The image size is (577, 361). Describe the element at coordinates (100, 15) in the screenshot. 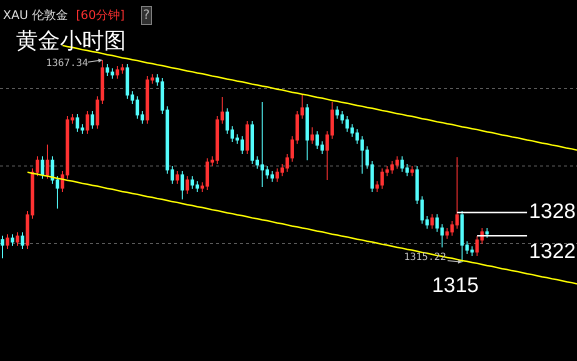

I see `annotation: [60分钟]` at that location.